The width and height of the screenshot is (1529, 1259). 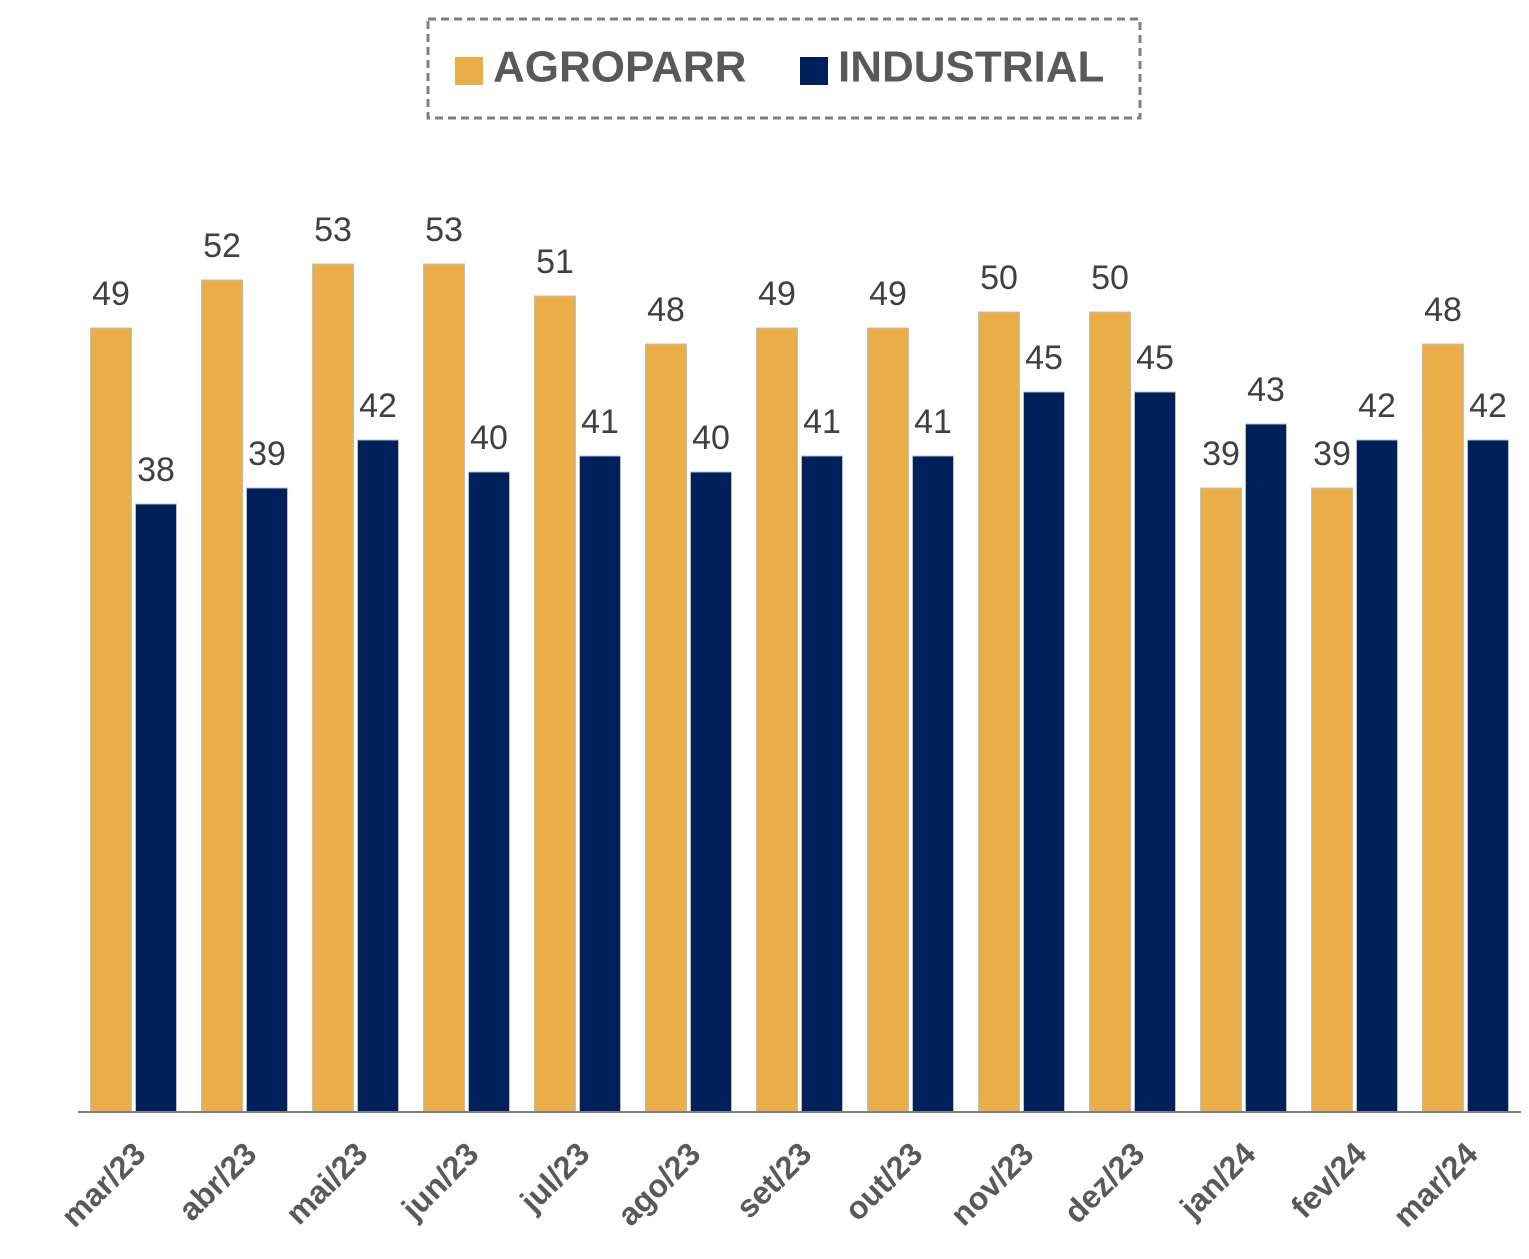 What do you see at coordinates (103, 1184) in the screenshot?
I see `x-tick-label: mar/23` at bounding box center [103, 1184].